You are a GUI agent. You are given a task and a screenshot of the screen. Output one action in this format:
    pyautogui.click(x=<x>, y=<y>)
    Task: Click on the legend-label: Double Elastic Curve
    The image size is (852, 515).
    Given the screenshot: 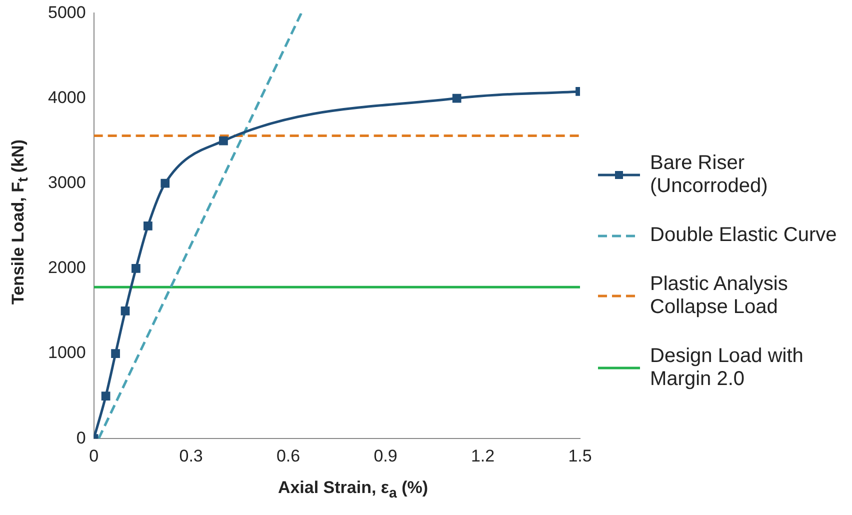 What is the action you would take?
    pyautogui.click(x=744, y=235)
    